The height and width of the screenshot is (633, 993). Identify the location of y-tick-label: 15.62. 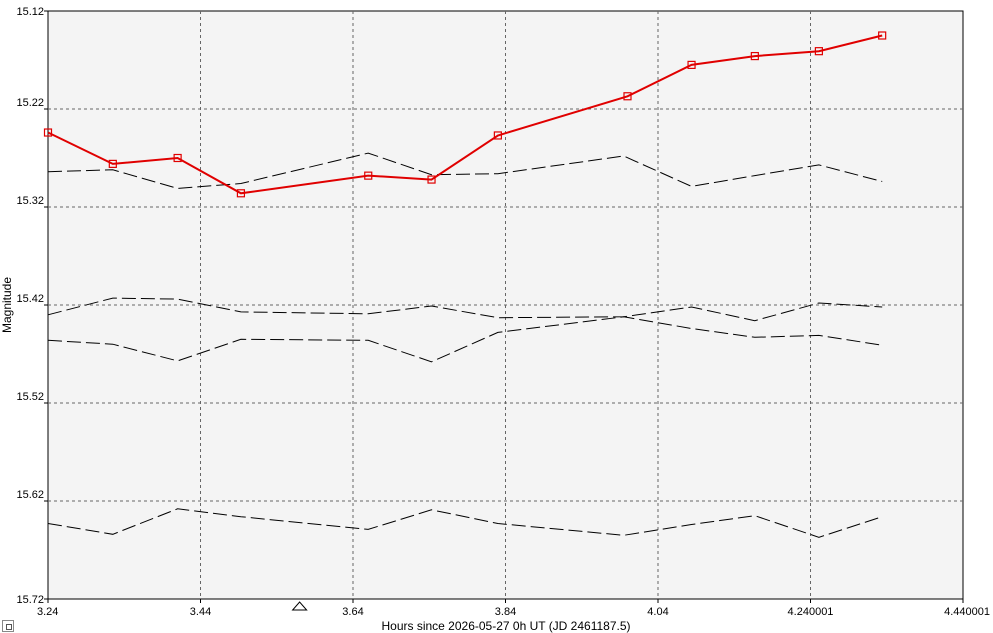
(30, 495).